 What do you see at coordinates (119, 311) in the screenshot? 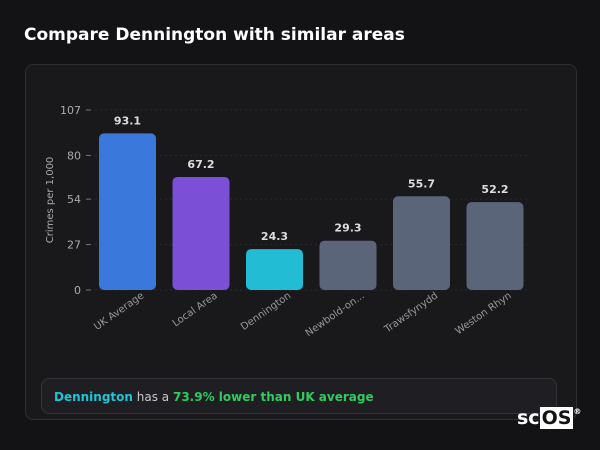
I see `x-tick-label: UK Average` at bounding box center [119, 311].